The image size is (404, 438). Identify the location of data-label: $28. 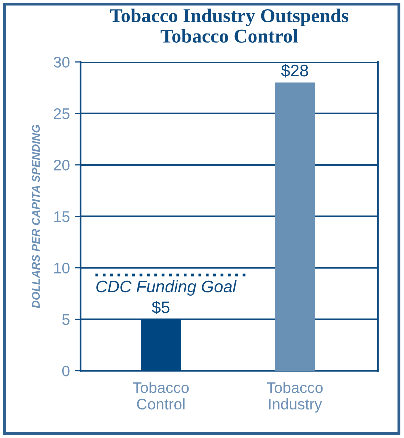
(294, 71).